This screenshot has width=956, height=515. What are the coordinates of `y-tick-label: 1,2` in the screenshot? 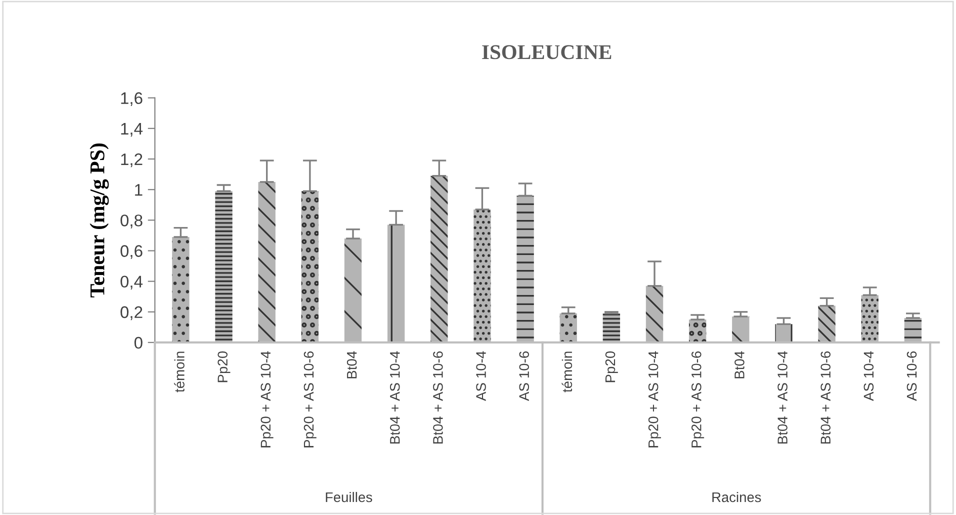 It's located at (131, 160).